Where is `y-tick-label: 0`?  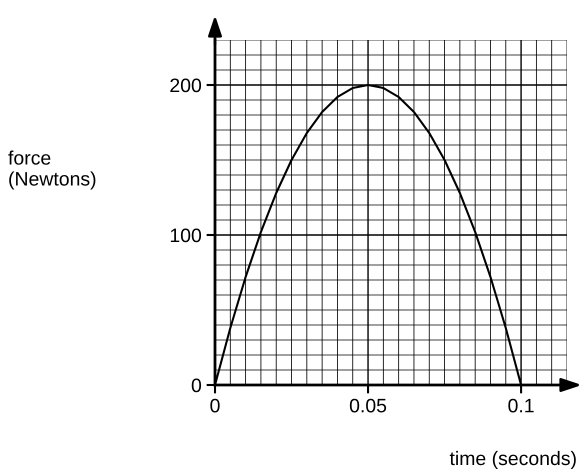
y-tick-label: 0 is located at coordinates (197, 385).